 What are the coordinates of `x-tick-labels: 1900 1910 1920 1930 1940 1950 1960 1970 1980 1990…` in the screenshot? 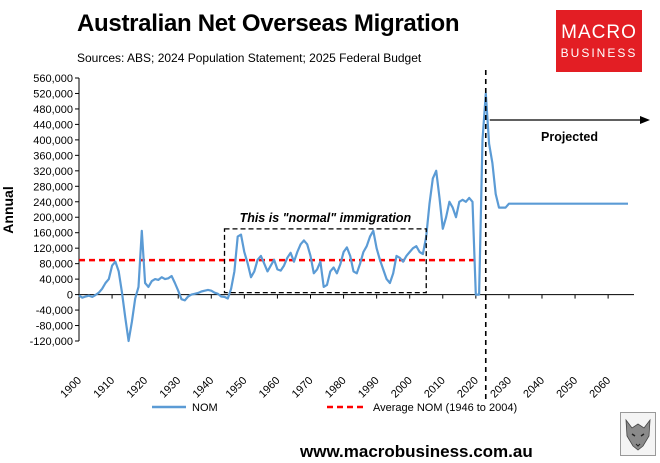 It's located at (335, 388).